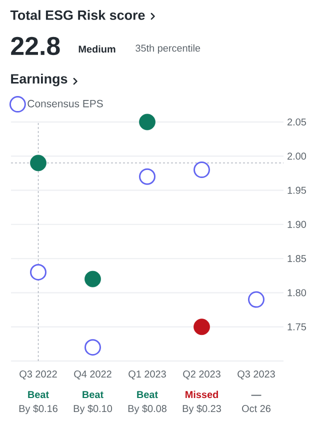  What do you see at coordinates (77, 15) in the screenshot?
I see `text: Total ESG Risk score` at bounding box center [77, 15].